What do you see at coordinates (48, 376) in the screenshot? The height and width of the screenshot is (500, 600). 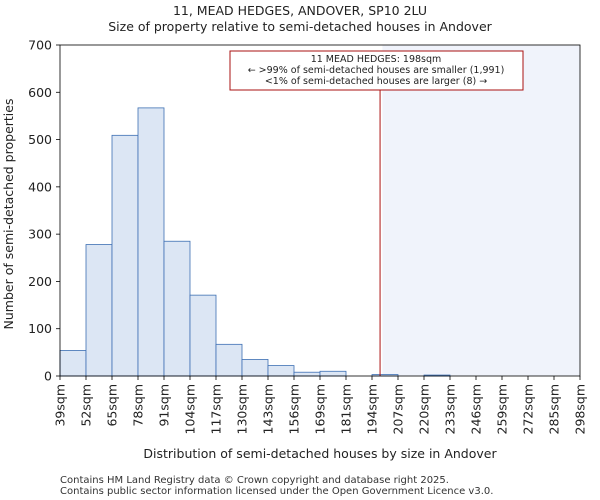 I see `y-tick-label: 0` at bounding box center [48, 376].